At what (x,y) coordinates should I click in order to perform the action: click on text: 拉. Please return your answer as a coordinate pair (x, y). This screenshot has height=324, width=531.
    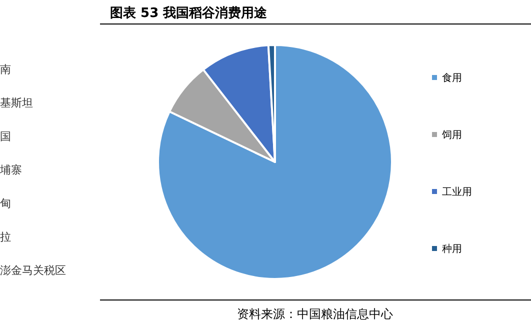
    Looking at the image, I should click on (5, 237).